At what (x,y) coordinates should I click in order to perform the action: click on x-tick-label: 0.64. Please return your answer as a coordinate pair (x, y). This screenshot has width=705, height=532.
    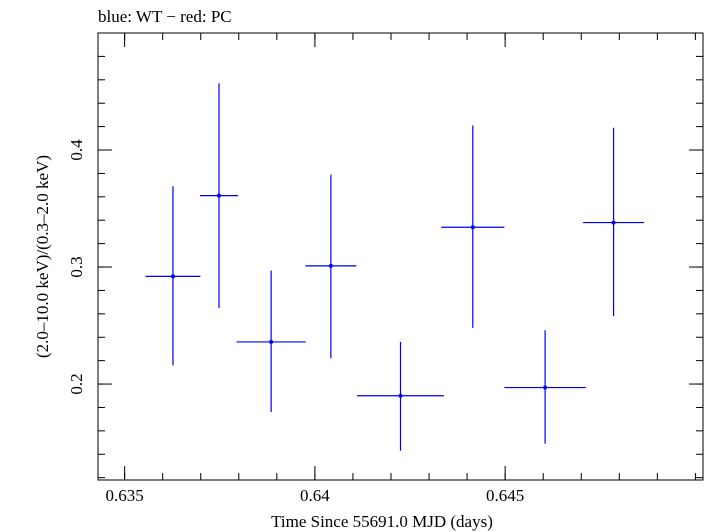
    Looking at the image, I should click on (315, 495).